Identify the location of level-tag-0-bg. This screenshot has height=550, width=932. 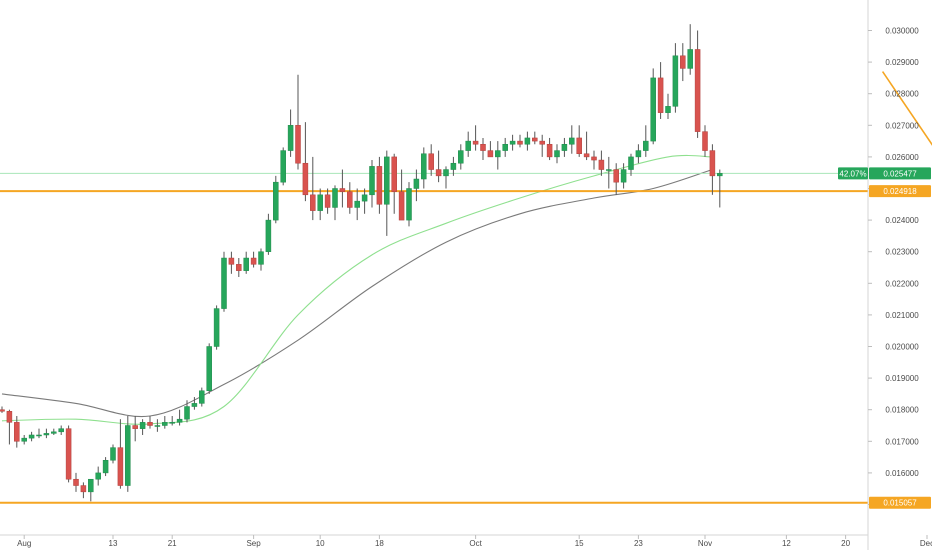
(900, 191).